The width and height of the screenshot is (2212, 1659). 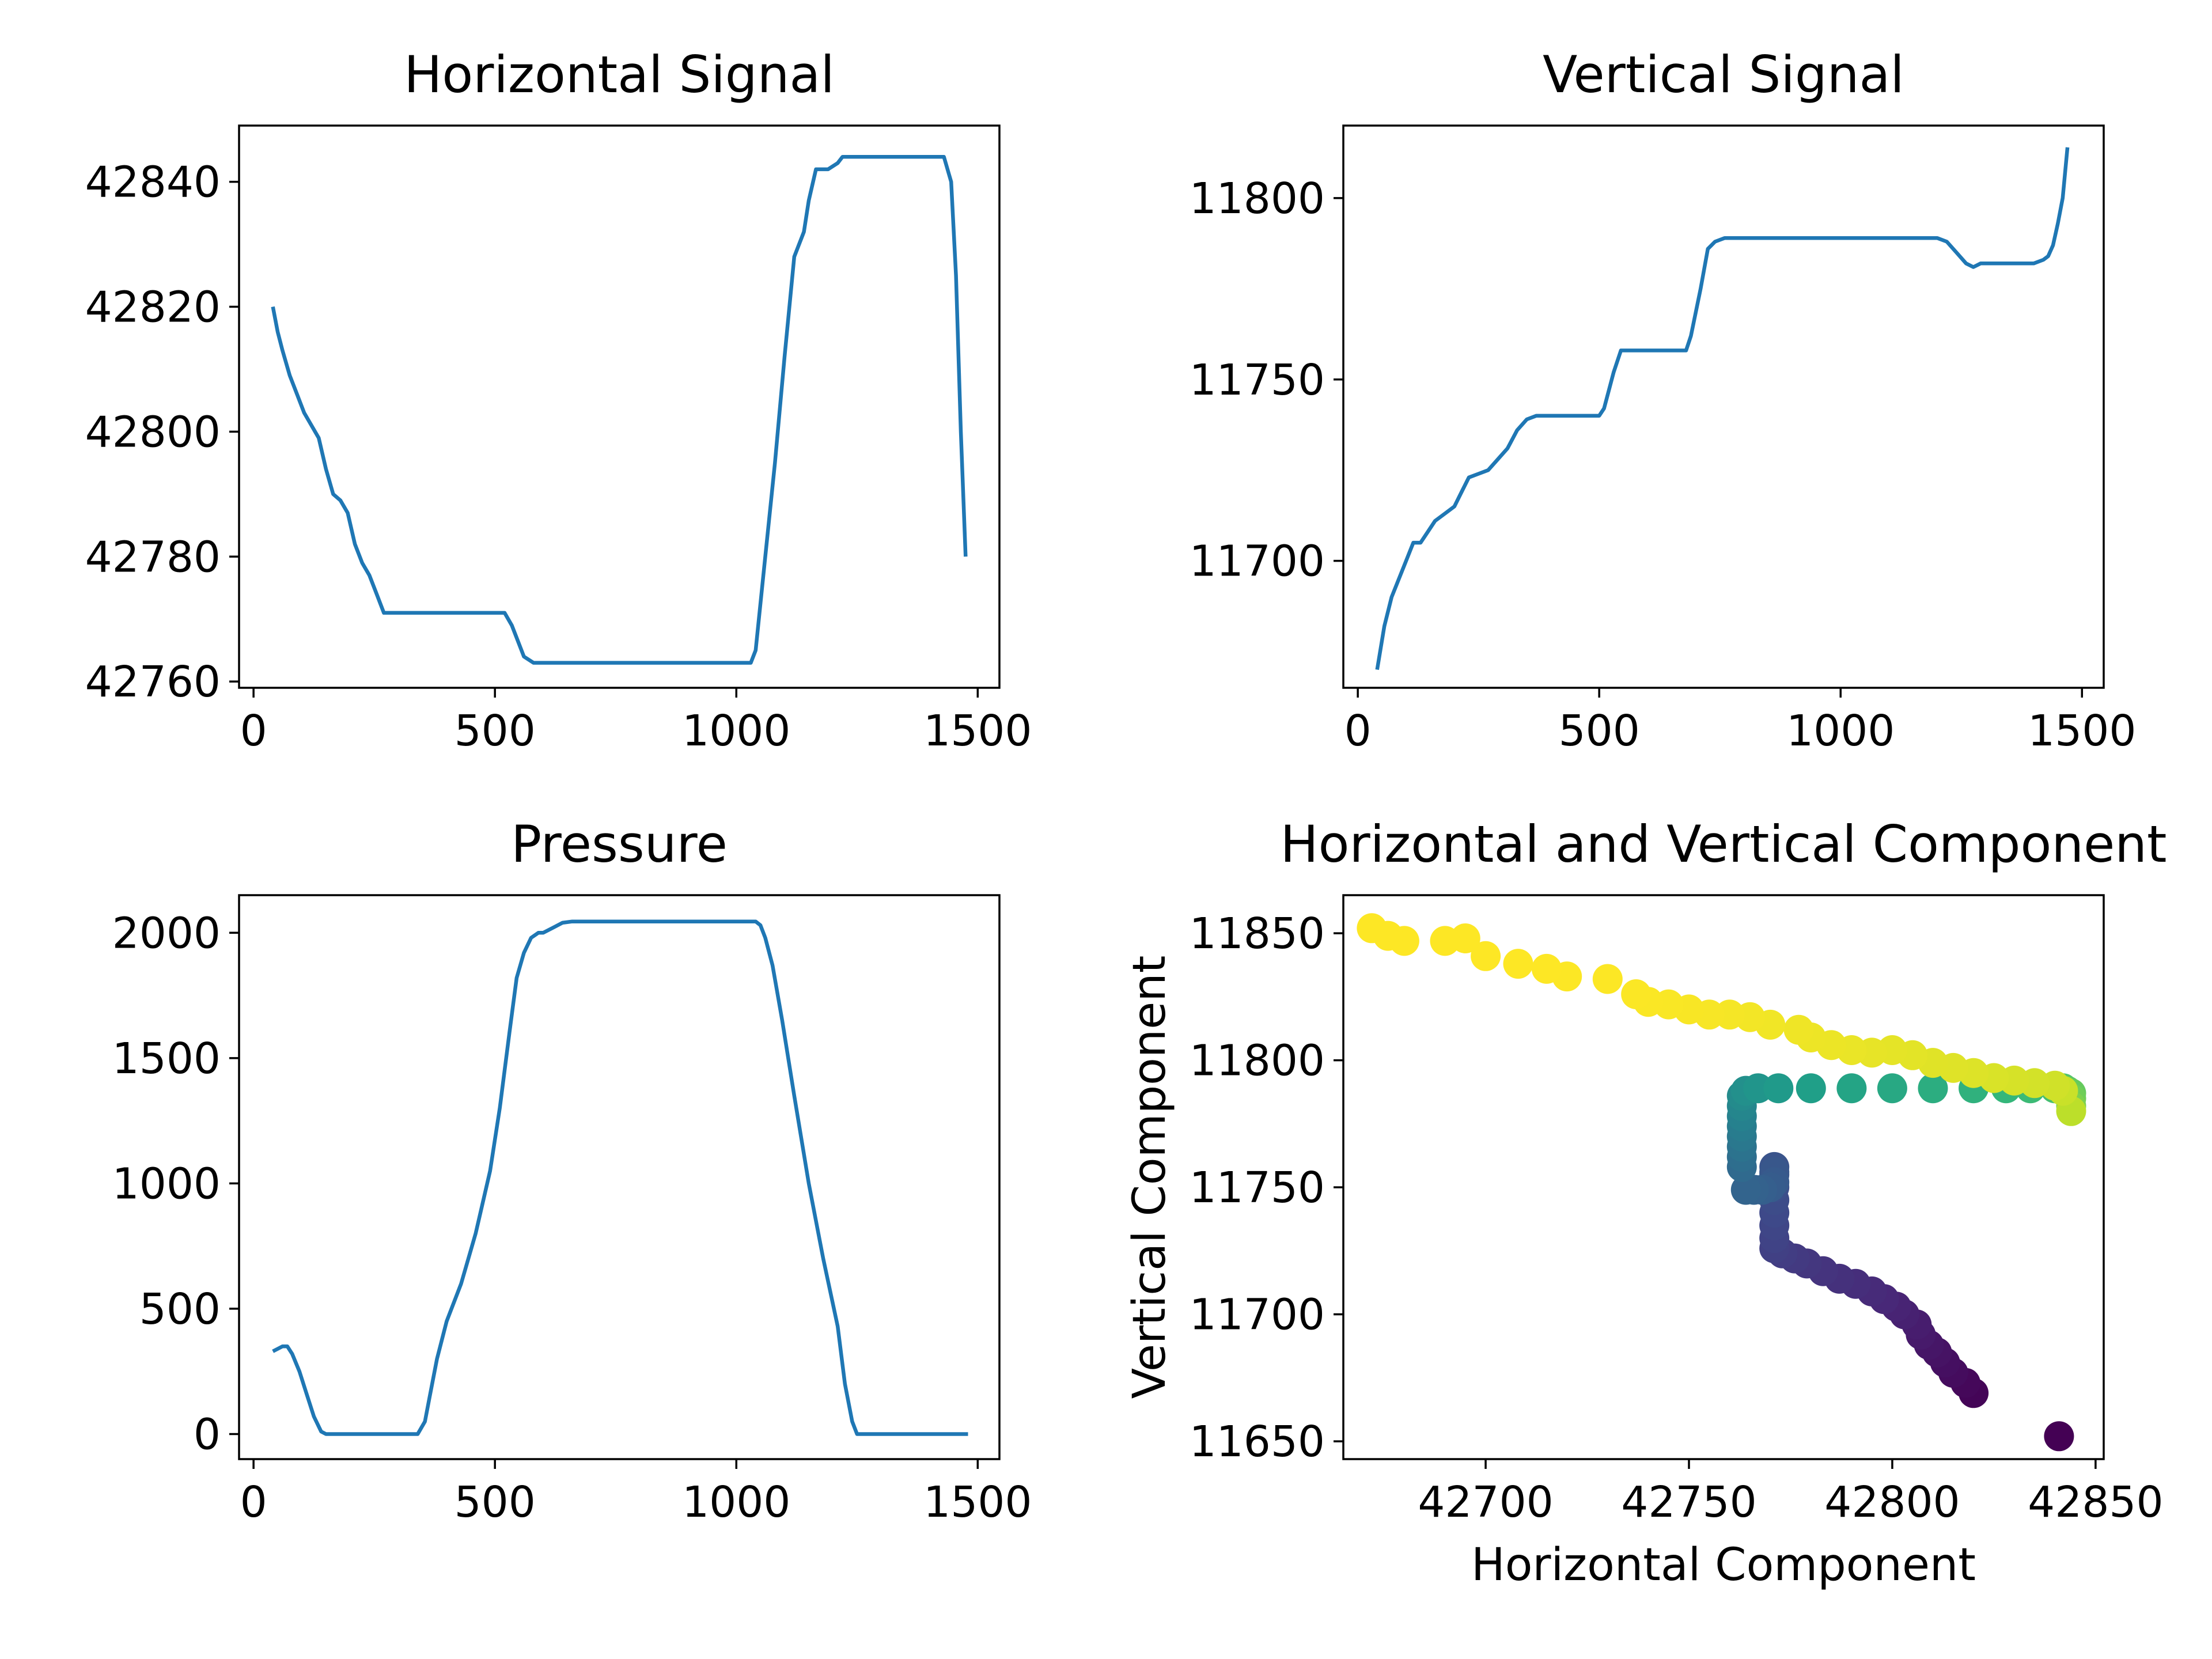 I want to click on chart-2-title: Vertical Signal, so click(x=1723, y=74).